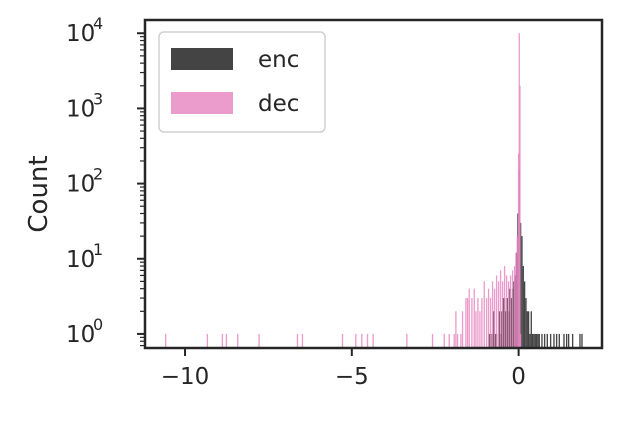 The image size is (623, 423). I want to click on y-tick-exponent: 3, so click(98, 98).